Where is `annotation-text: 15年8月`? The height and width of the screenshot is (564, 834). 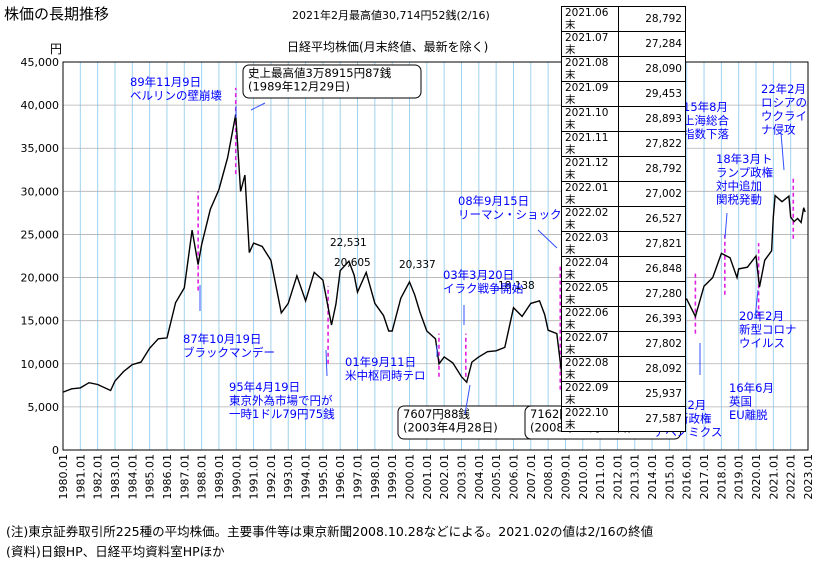 annotation-text: 15年8月 is located at coordinates (705, 107).